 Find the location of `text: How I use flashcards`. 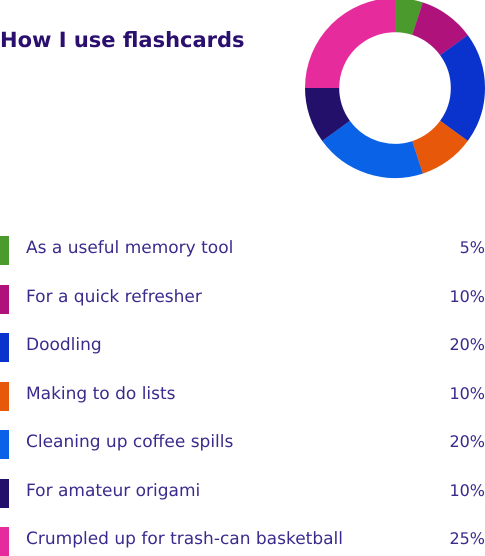

text: How I use flashcards is located at coordinates (122, 40).